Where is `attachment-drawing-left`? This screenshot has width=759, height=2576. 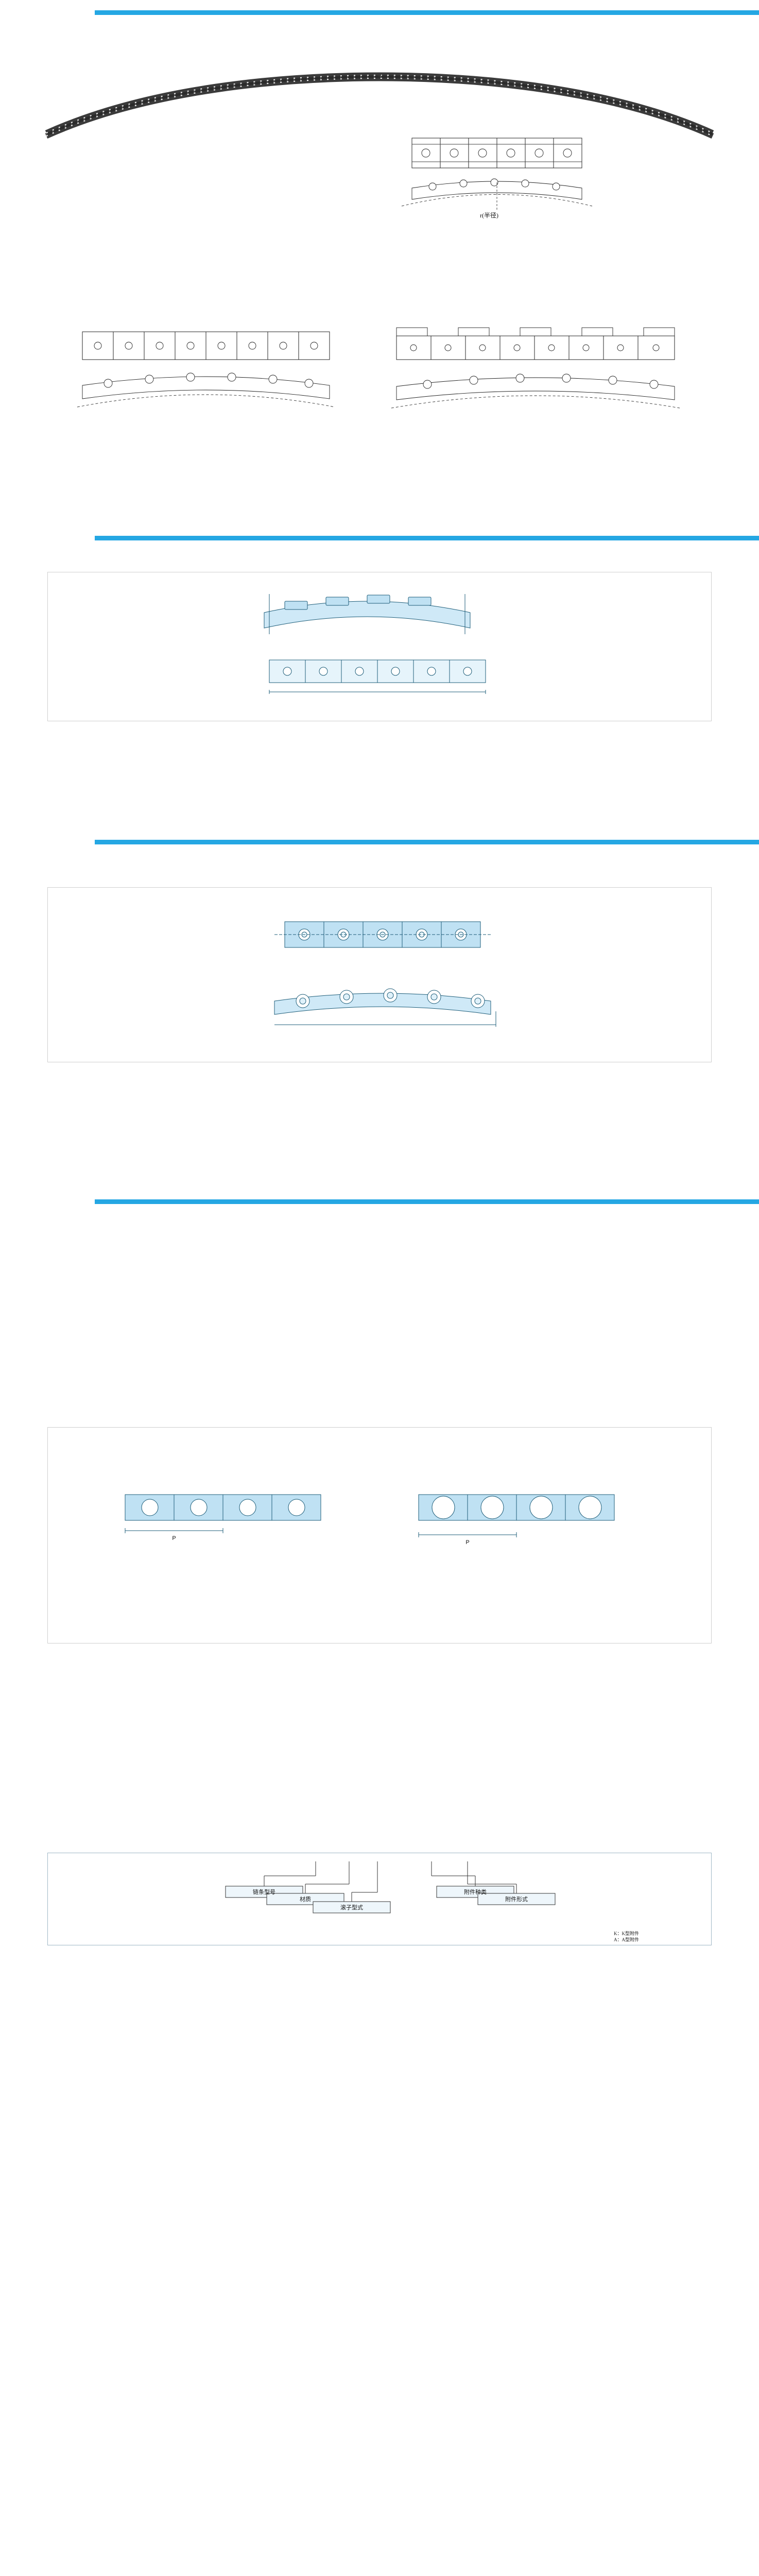 attachment-drawing-left is located at coordinates (206, 373).